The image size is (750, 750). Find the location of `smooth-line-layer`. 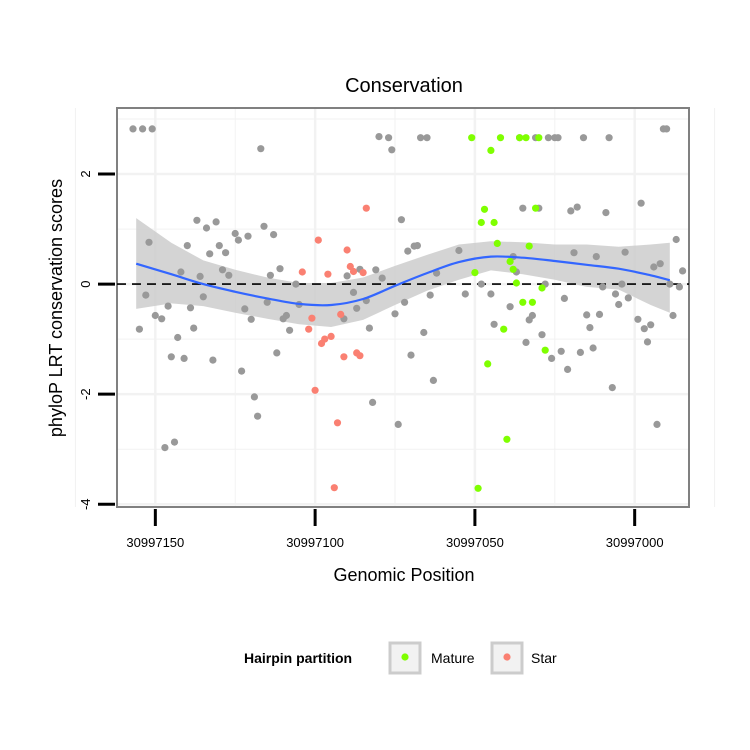

smooth-line-layer is located at coordinates (403, 281).